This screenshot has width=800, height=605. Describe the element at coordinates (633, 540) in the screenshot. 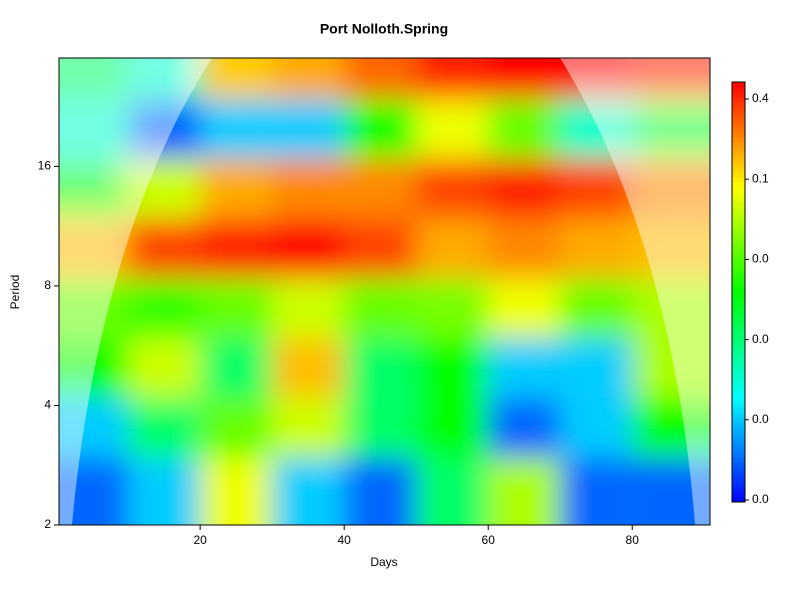

I see `x-tick-label: 80` at that location.